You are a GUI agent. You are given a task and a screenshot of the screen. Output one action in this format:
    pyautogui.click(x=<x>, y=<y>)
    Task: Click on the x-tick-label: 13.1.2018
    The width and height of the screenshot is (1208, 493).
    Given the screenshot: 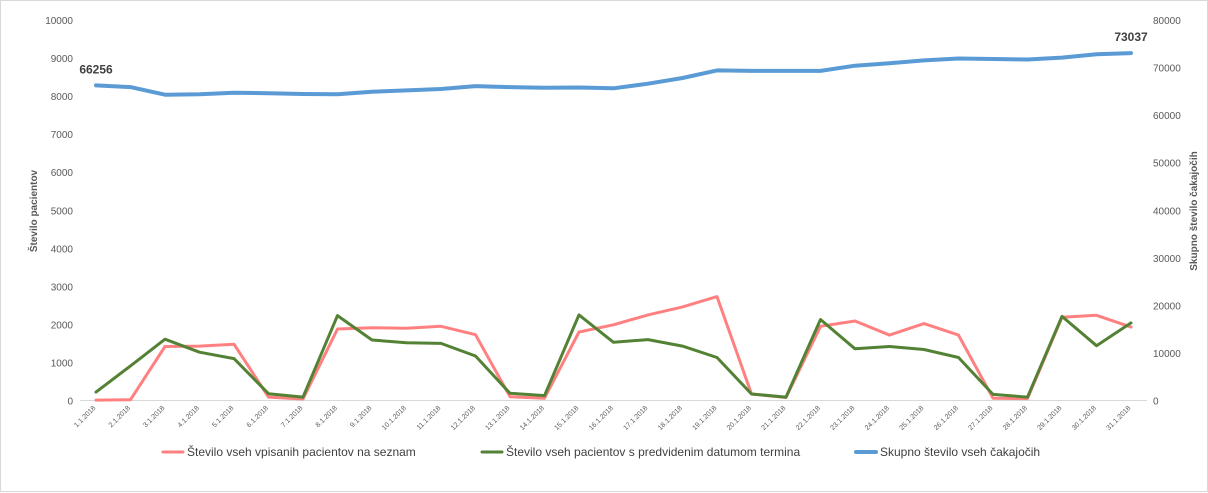 What is the action you would take?
    pyautogui.click(x=497, y=418)
    